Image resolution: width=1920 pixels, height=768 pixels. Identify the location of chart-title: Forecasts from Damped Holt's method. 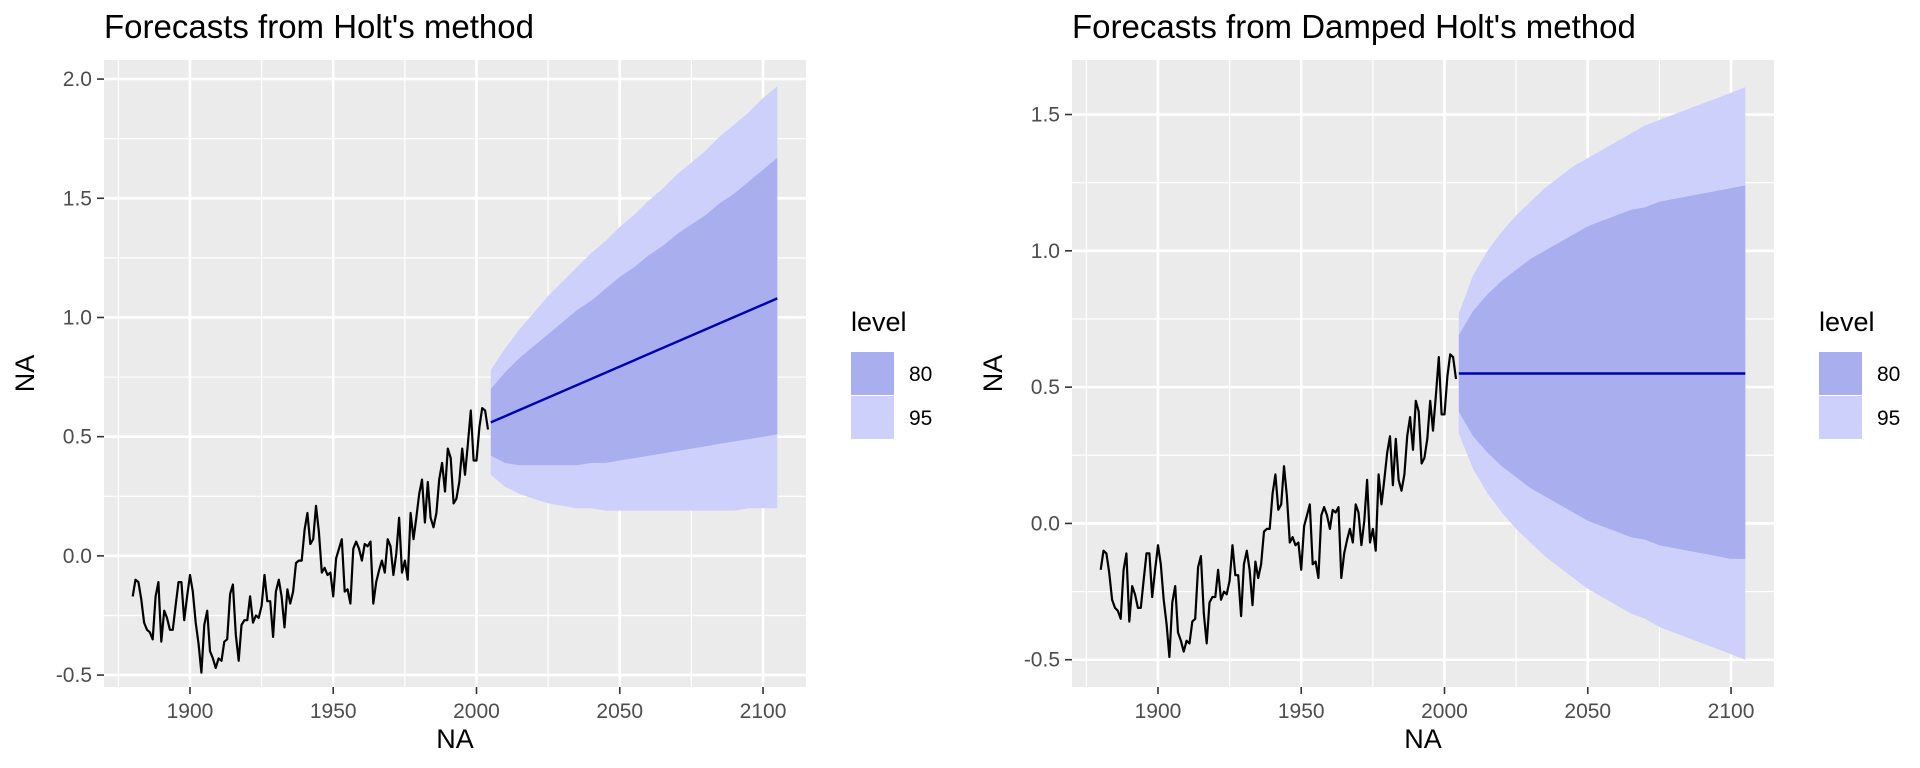
(1354, 26).